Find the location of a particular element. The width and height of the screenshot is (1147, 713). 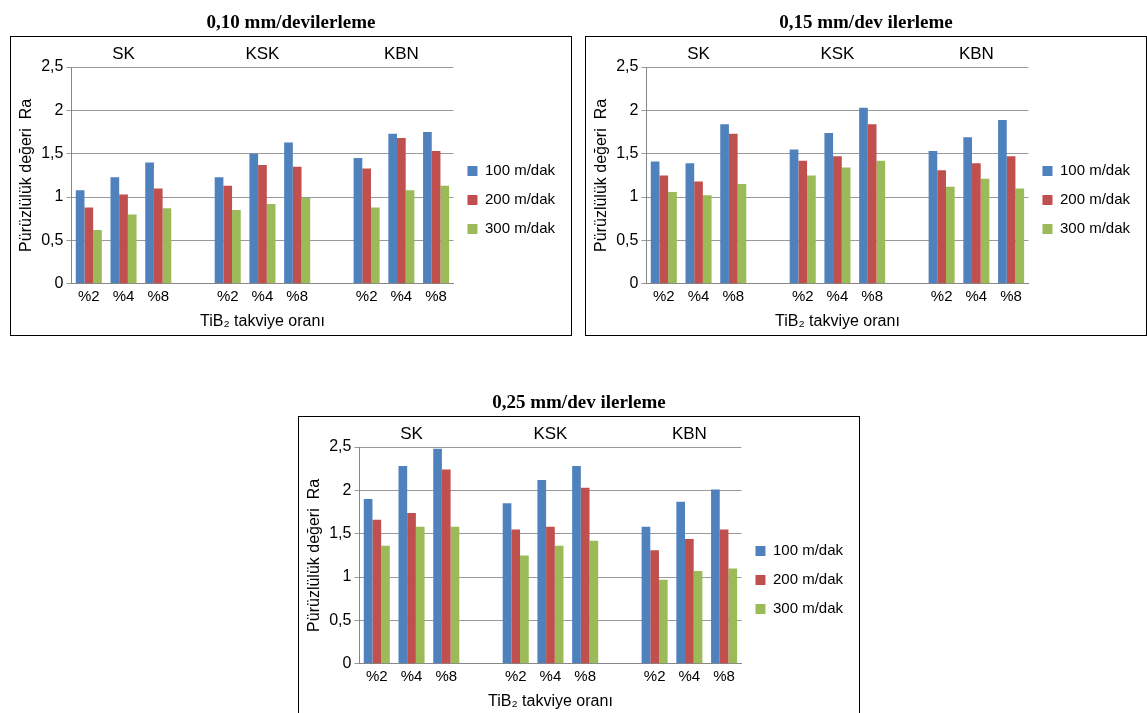

y-tick-label: 2 is located at coordinates (347, 489).